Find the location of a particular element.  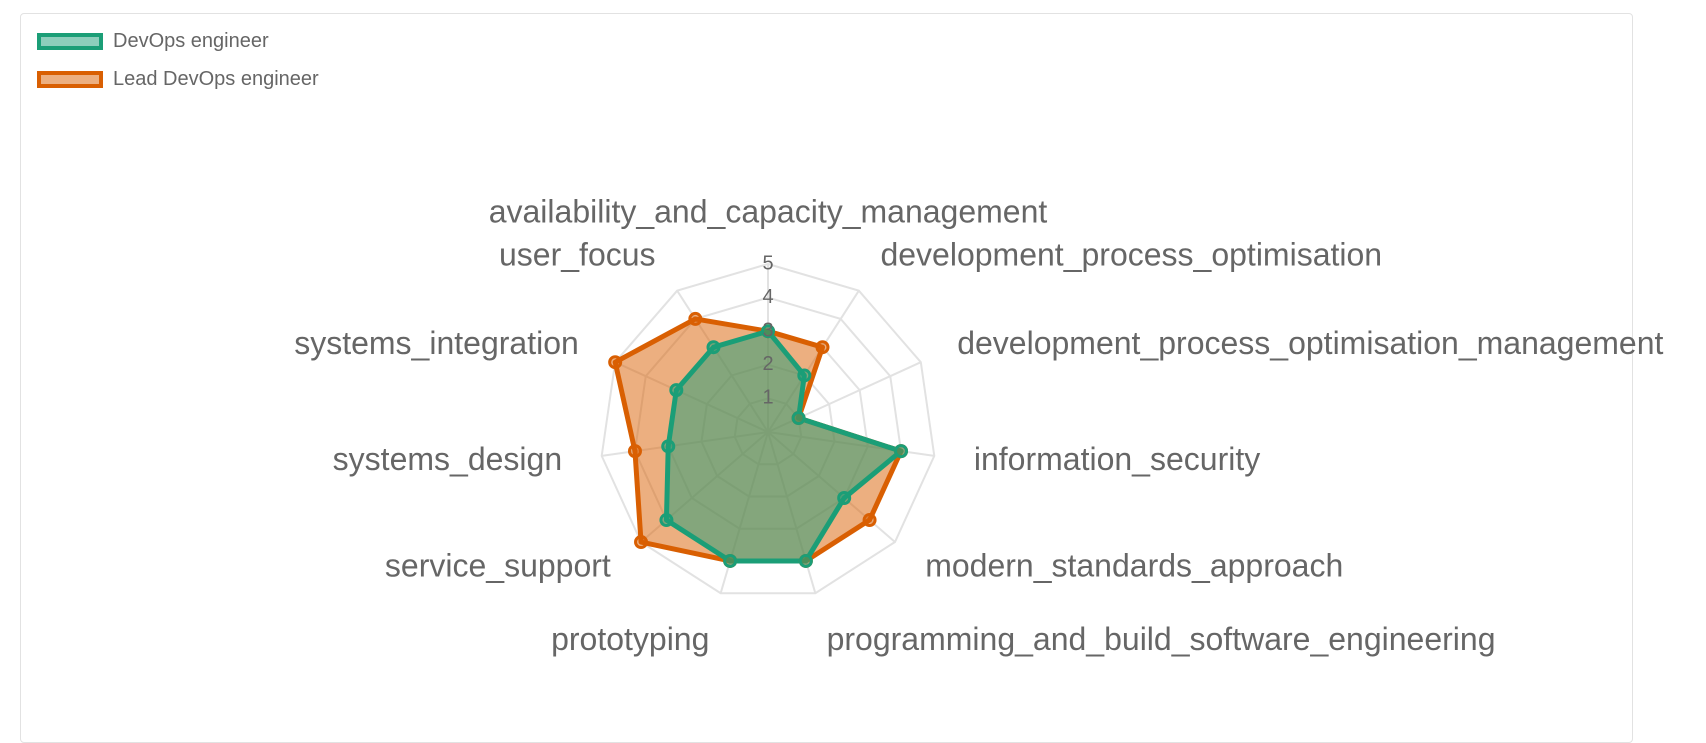

tick-label: 3 is located at coordinates (767, 330).